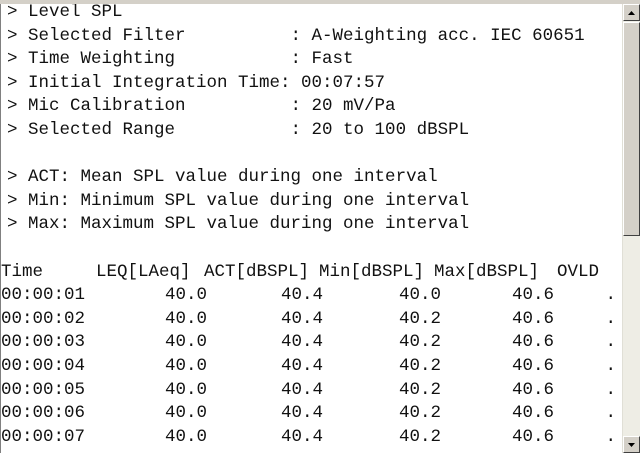  I want to click on time-cell: 00:00:07, so click(43, 436).